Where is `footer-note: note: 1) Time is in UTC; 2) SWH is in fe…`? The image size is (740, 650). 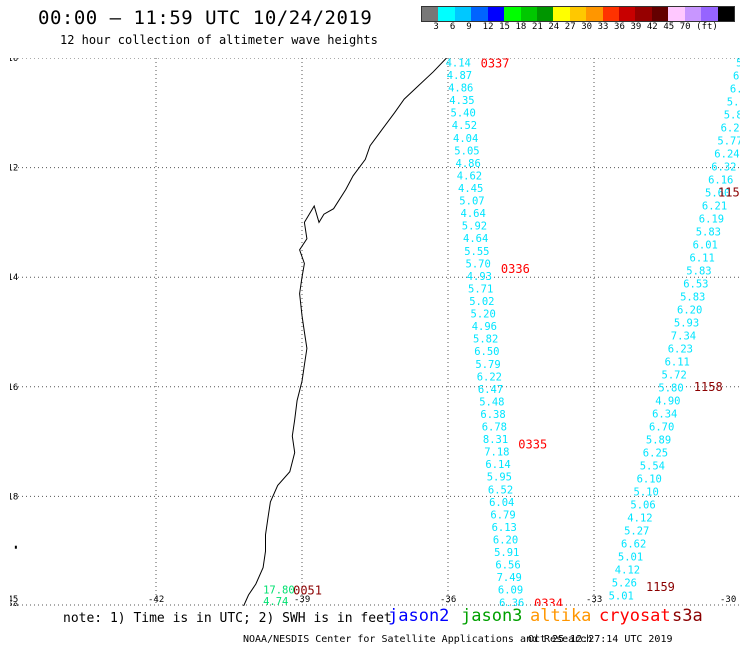 footer-note: note: 1) Time is in UTC; 2) SWH is in fe… is located at coordinates (227, 618).